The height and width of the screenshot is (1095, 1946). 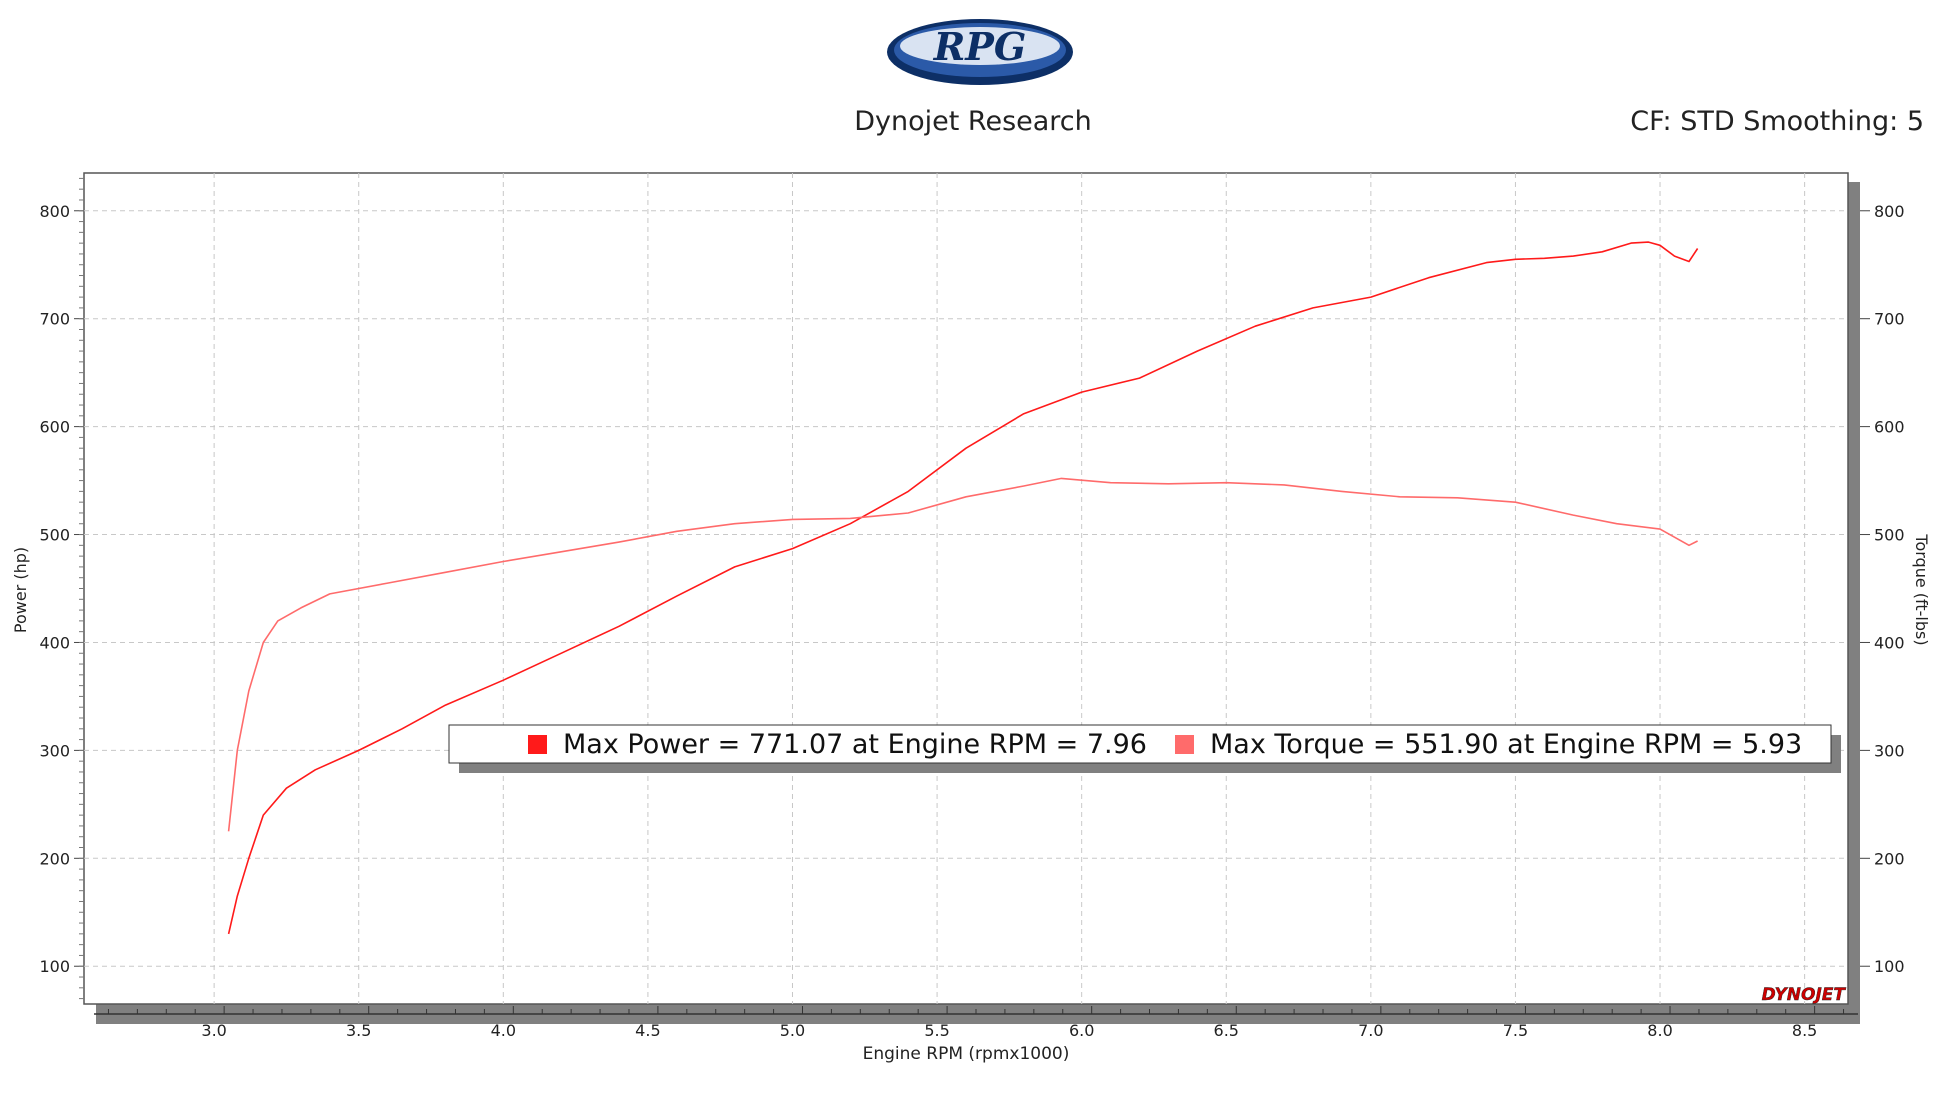 What do you see at coordinates (1889, 858) in the screenshot?
I see `y2-tick-label: 200` at bounding box center [1889, 858].